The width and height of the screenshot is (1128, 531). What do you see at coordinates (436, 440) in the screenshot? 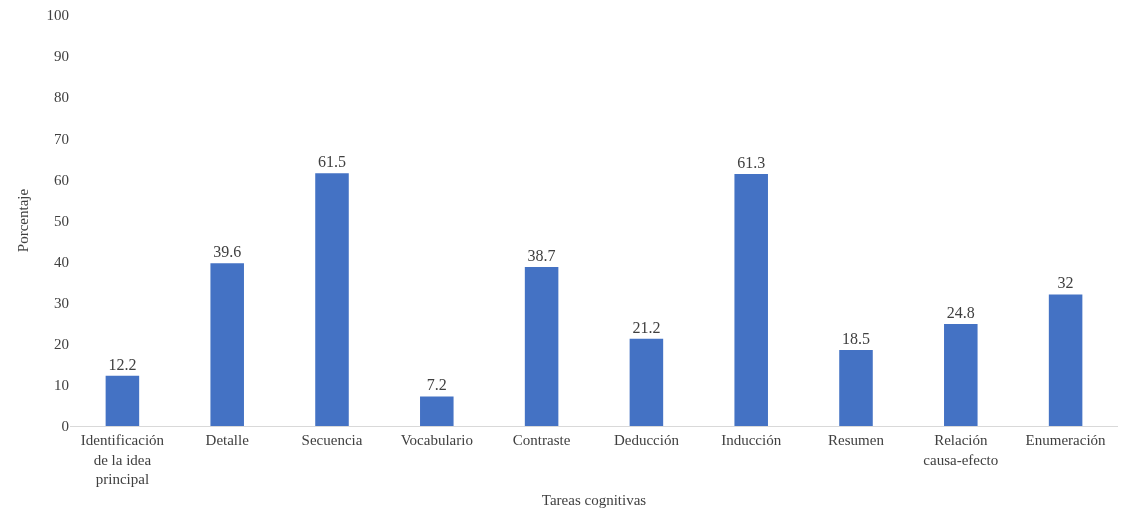
I see `x-tick-label: Vocabulario` at bounding box center [436, 440].